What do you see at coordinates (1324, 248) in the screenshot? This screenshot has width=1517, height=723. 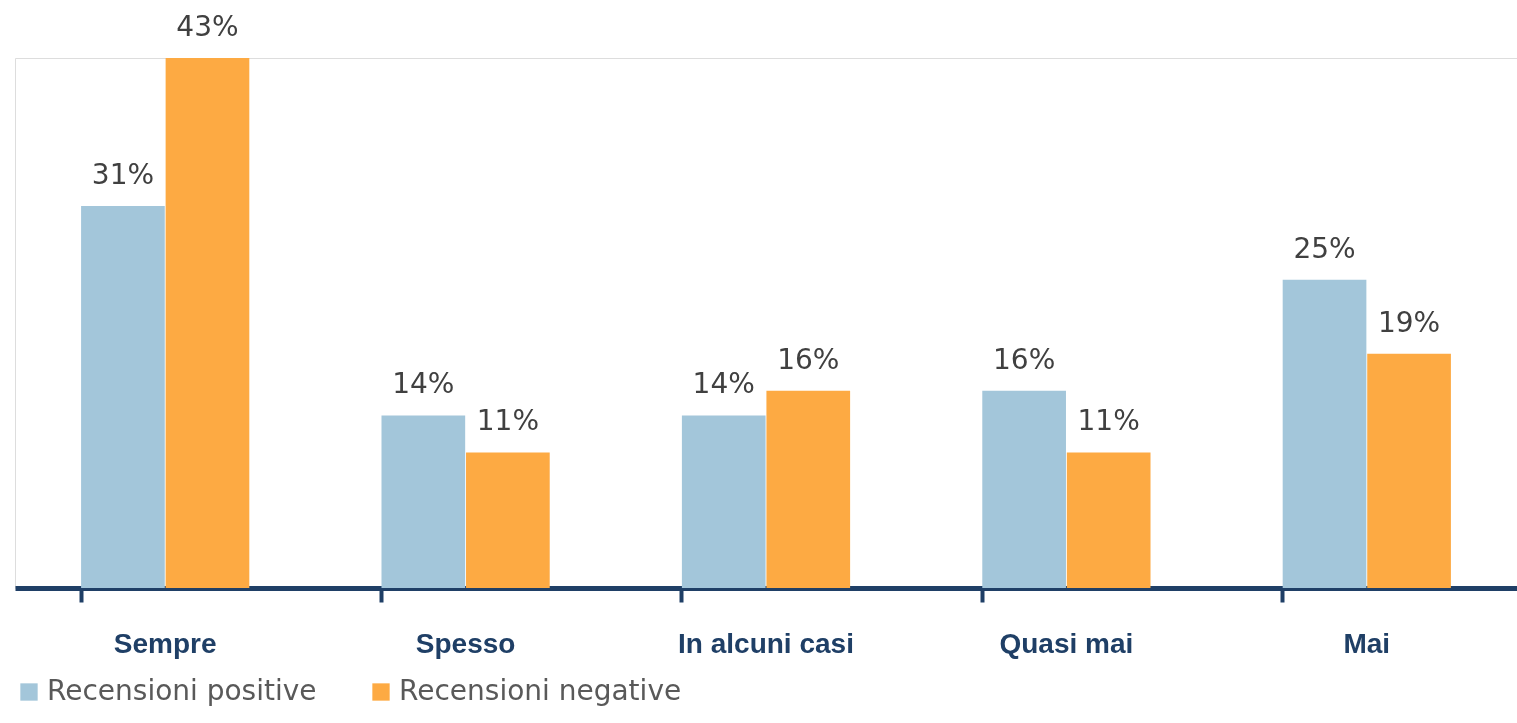 I see `data-label: 25%` at bounding box center [1324, 248].